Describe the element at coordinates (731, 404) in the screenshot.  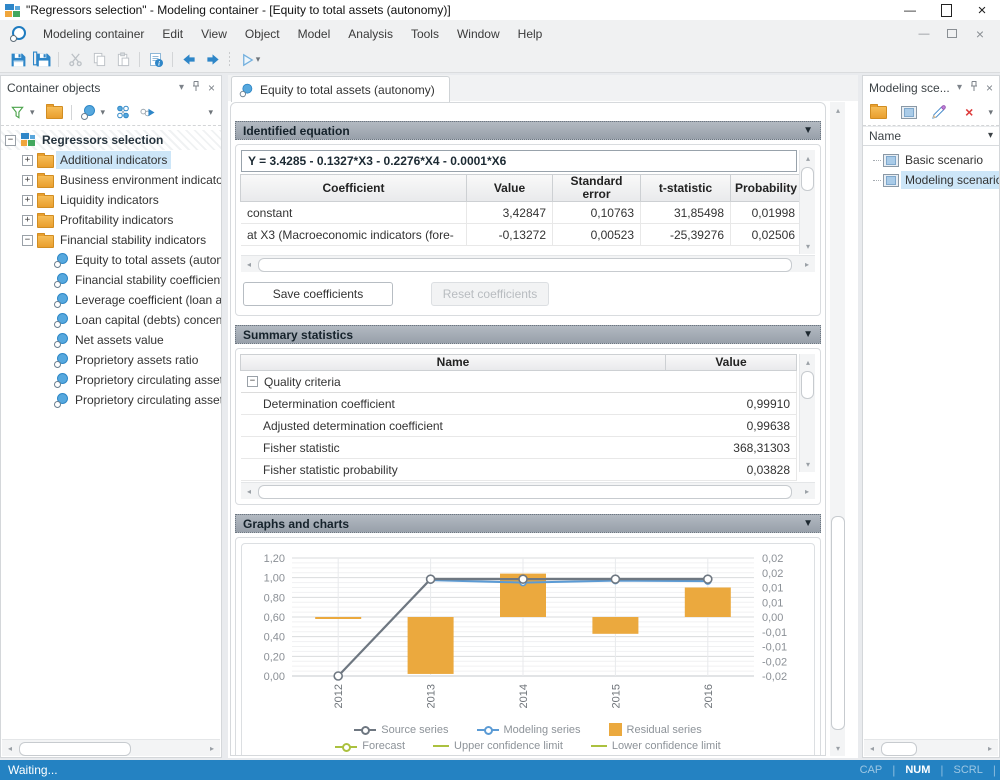
I see `summary-row-value: 0,99910` at that location.